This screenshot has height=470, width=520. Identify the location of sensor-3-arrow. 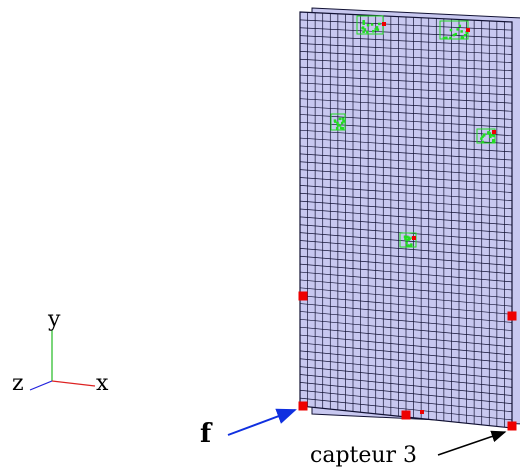
(471, 443).